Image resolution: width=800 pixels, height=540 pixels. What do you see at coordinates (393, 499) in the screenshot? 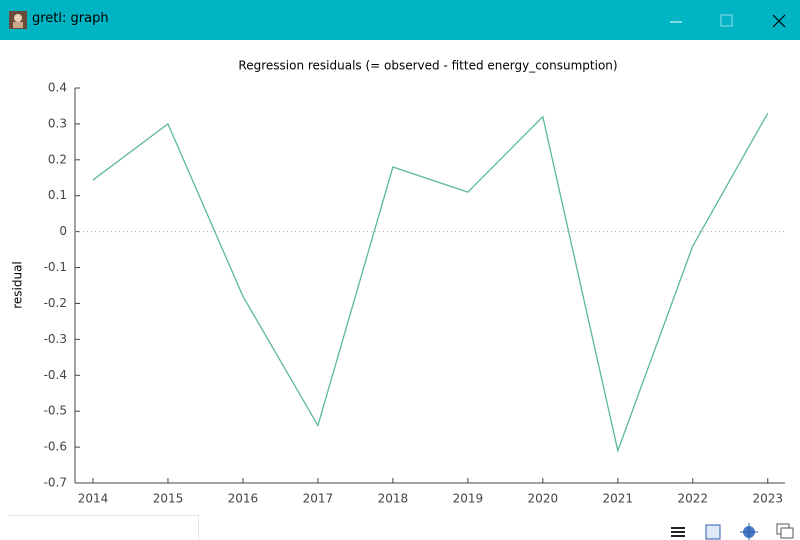
I see `x-tick-label: 2018` at bounding box center [393, 499].